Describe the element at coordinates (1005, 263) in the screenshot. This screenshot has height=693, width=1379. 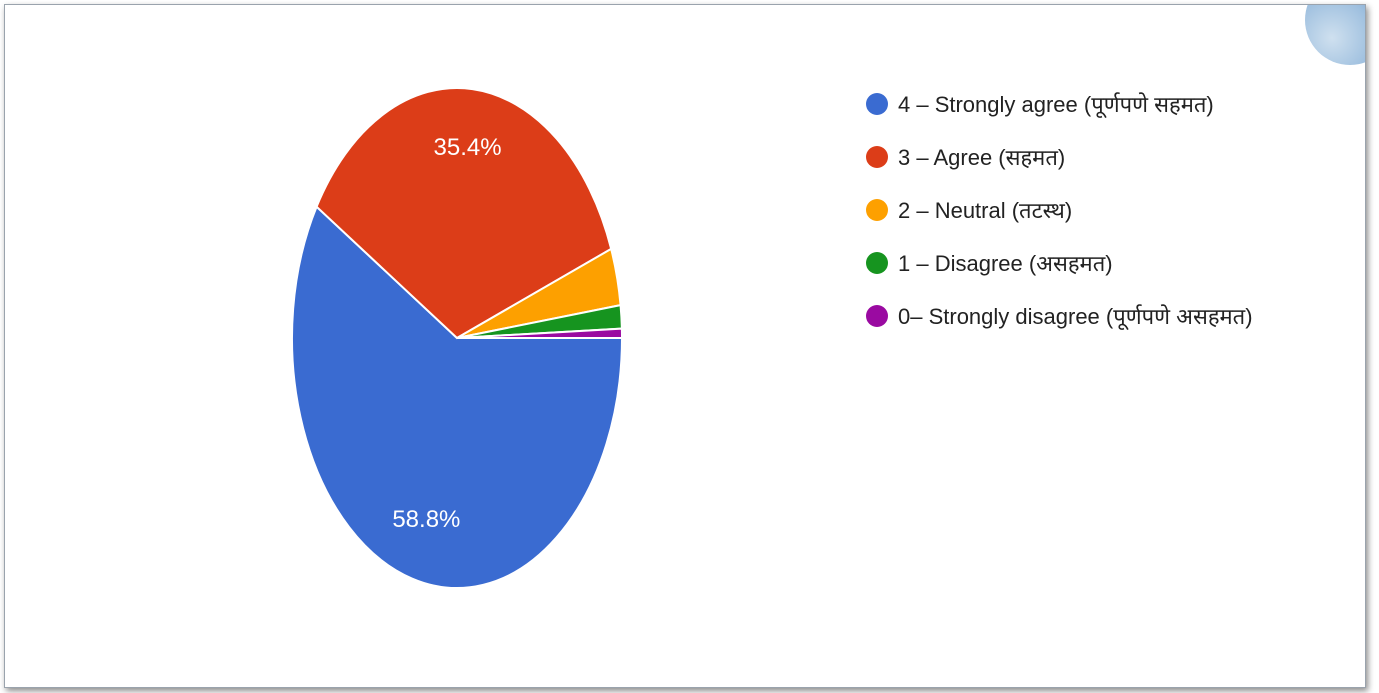
I see `legend-label: 1 – Disagree (असहमत)` at that location.